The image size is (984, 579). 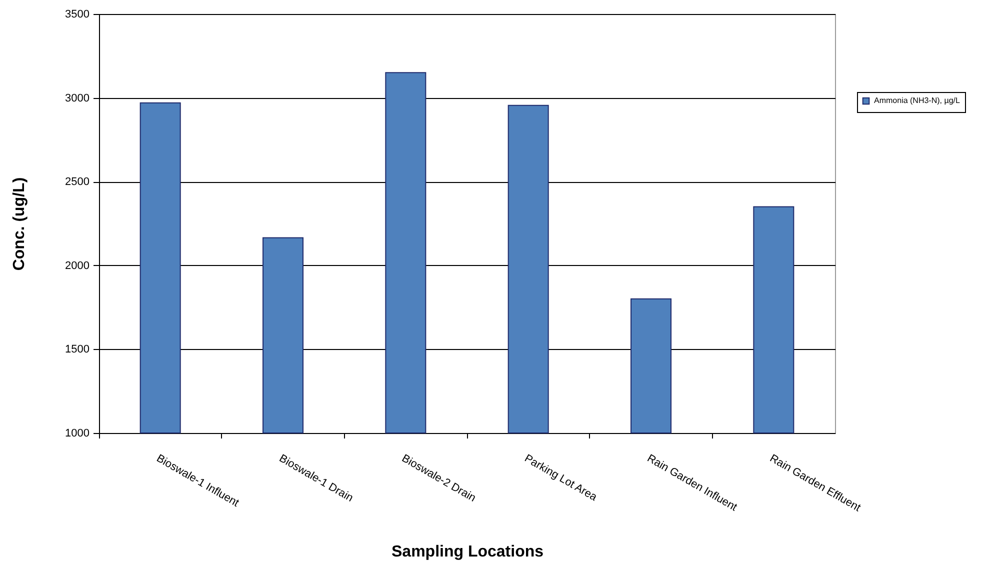 I want to click on y-tick-label: 1000, so click(x=77, y=434).